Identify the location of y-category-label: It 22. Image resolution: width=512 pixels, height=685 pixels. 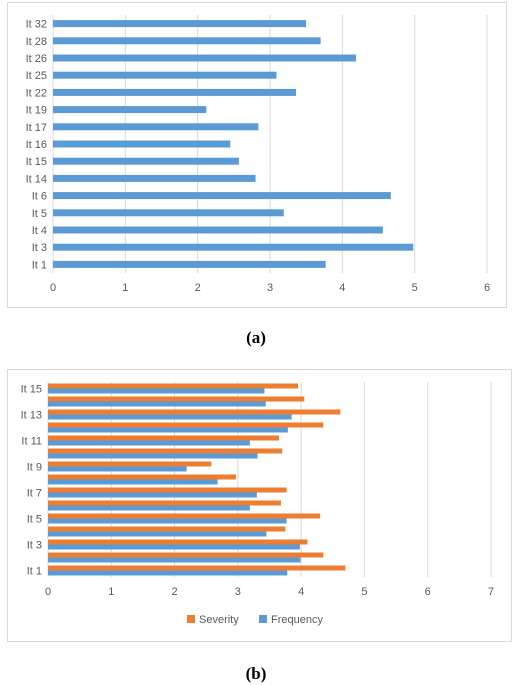
(36, 93).